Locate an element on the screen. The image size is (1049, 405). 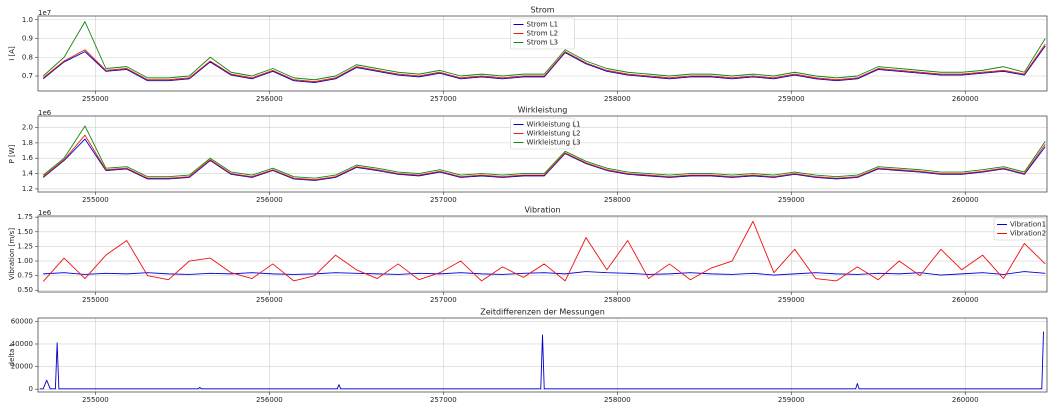
y-axis-label: I [A] is located at coordinates (12, 53).